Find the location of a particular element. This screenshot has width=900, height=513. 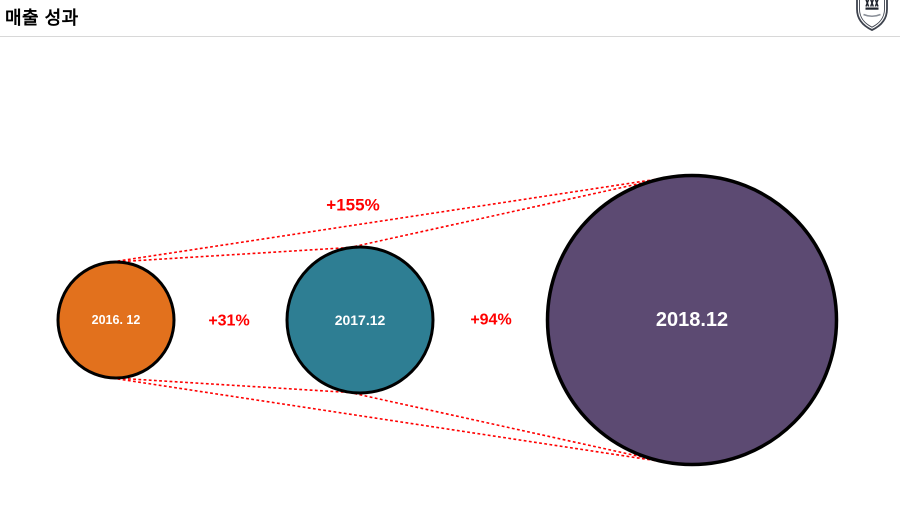

growth-label-31: +31% is located at coordinates (228, 321).